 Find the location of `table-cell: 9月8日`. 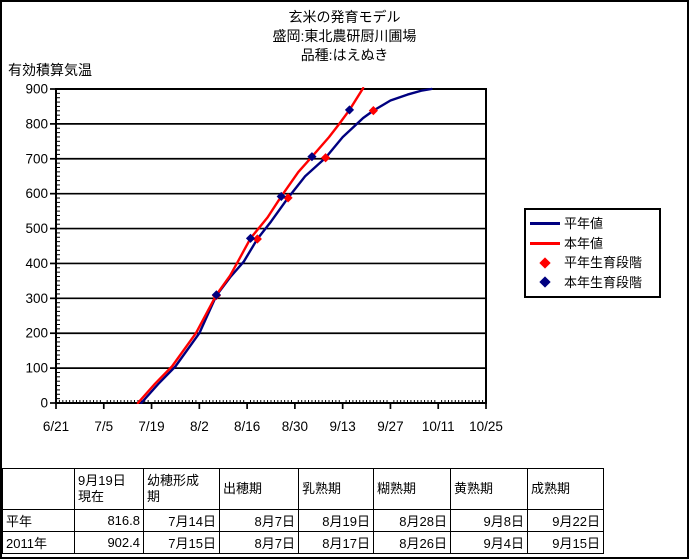

table-cell: 9月8日 is located at coordinates (489, 520).